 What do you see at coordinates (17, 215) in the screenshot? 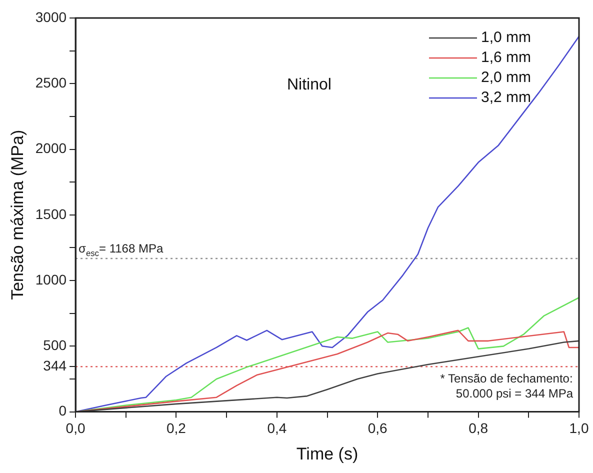
I see `y-axis-title: Tensão máxima (MPa)` at bounding box center [17, 215].